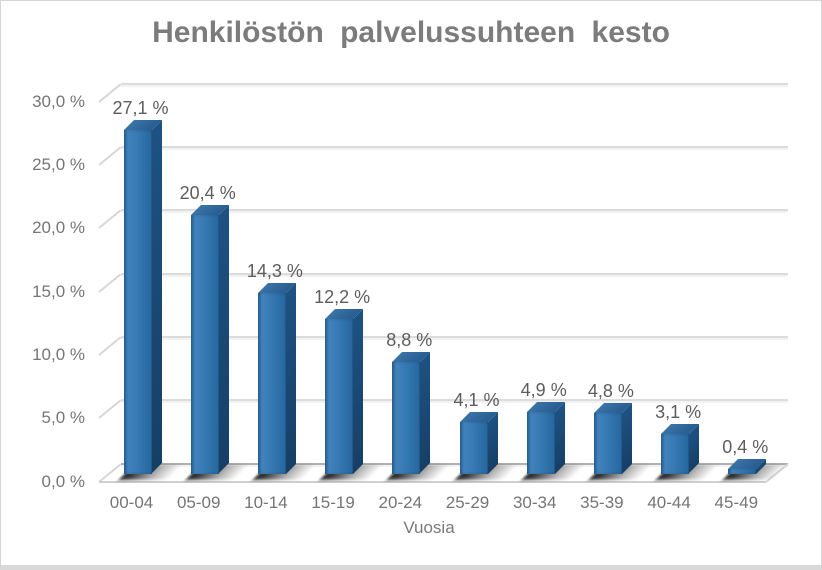 This screenshot has width=822, height=570. What do you see at coordinates (736, 502) in the screenshot?
I see `category-label: 45-49` at bounding box center [736, 502].